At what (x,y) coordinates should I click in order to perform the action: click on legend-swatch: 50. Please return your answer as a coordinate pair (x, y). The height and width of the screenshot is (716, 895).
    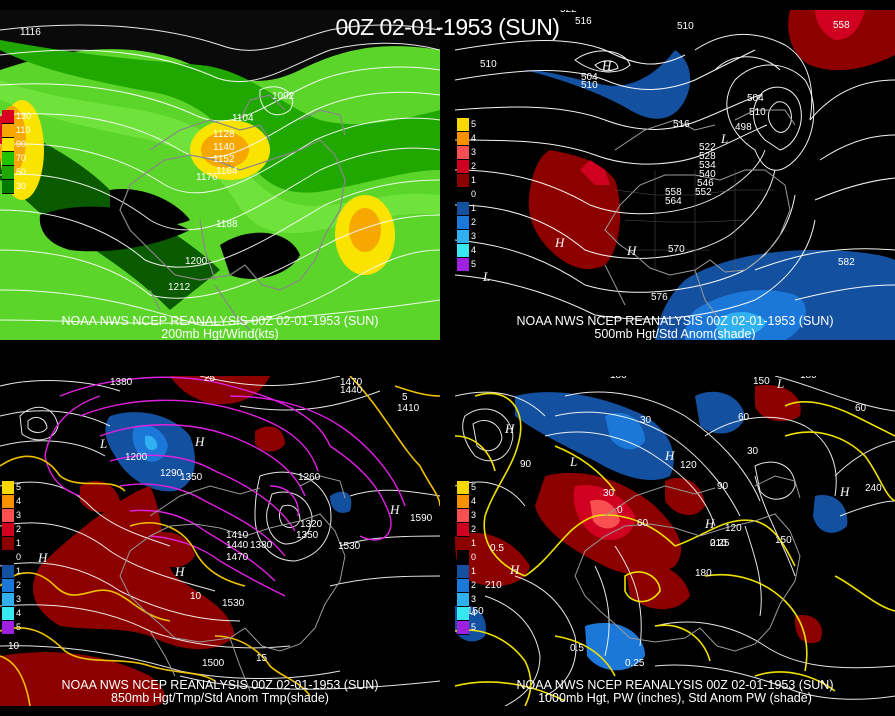
    Looking at the image, I should click on (14, 173).